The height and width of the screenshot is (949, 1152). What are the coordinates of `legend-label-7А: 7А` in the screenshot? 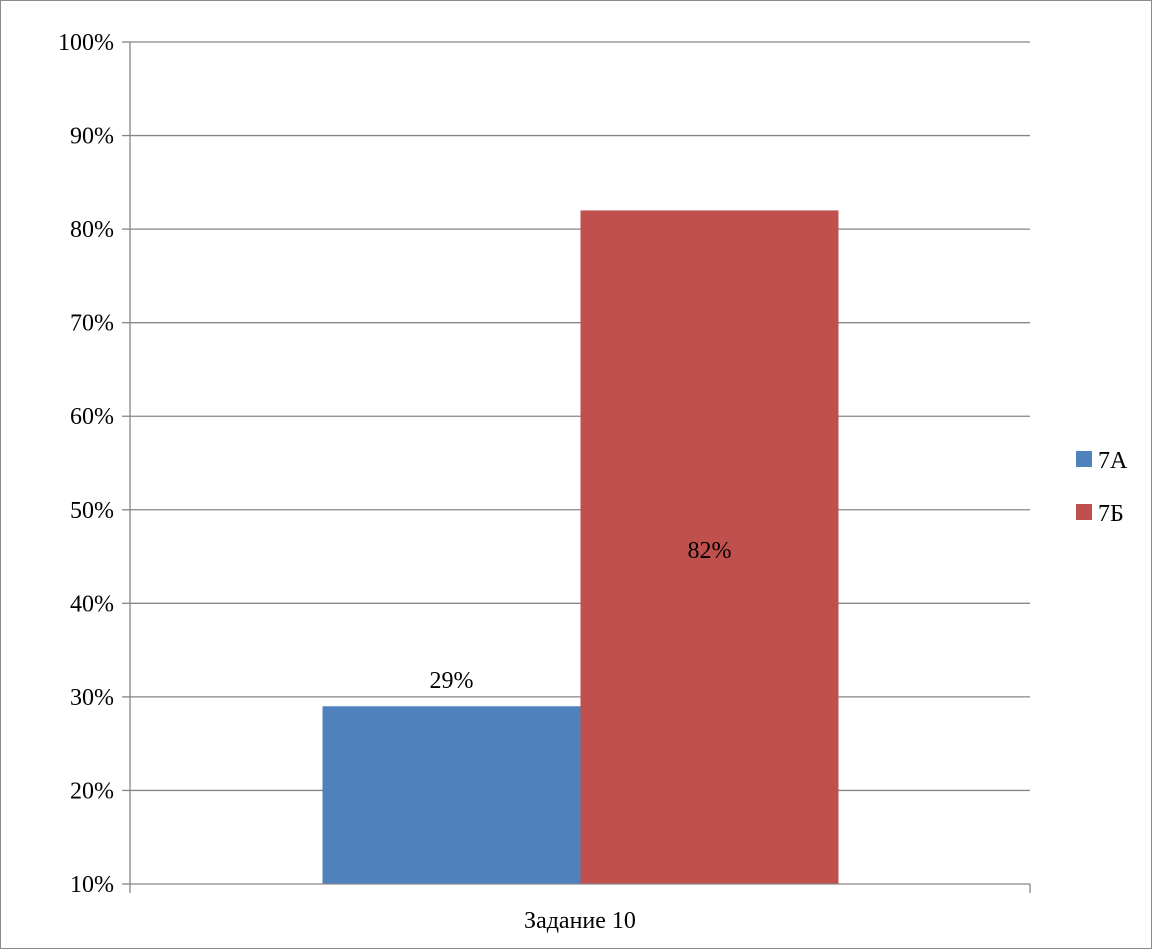 It's located at (1113, 461).